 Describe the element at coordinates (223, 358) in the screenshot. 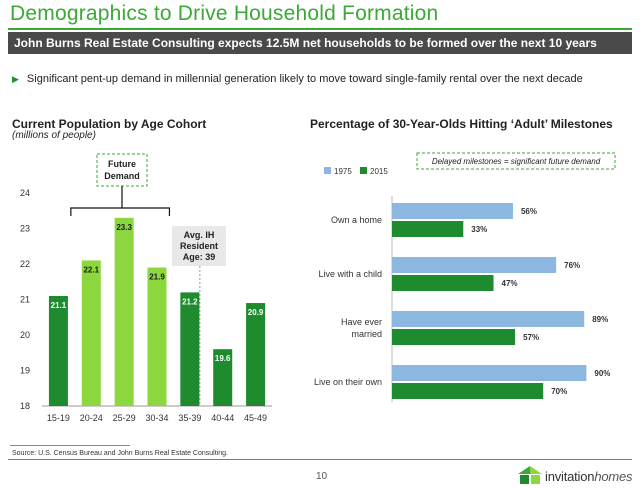

I see `bar-data-label: 19.6` at that location.